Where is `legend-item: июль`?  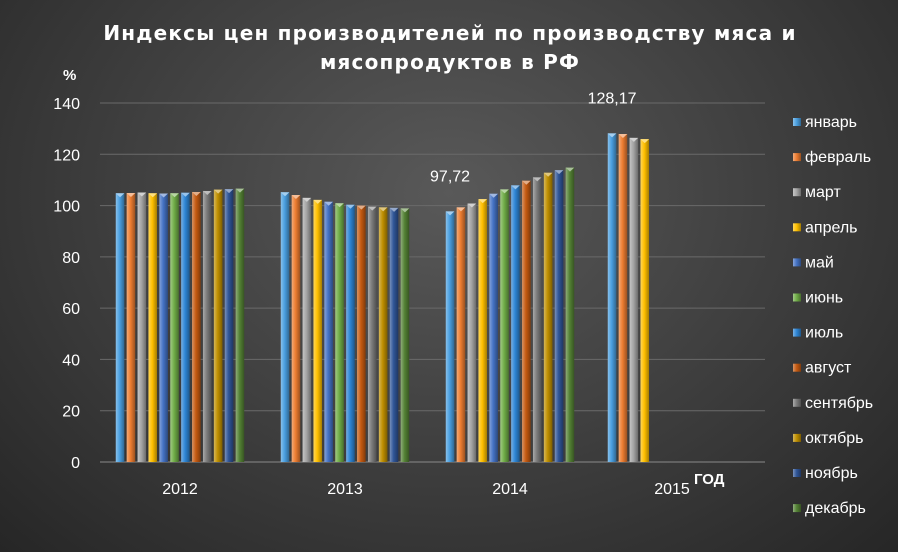 legend-item: июль is located at coordinates (818, 333).